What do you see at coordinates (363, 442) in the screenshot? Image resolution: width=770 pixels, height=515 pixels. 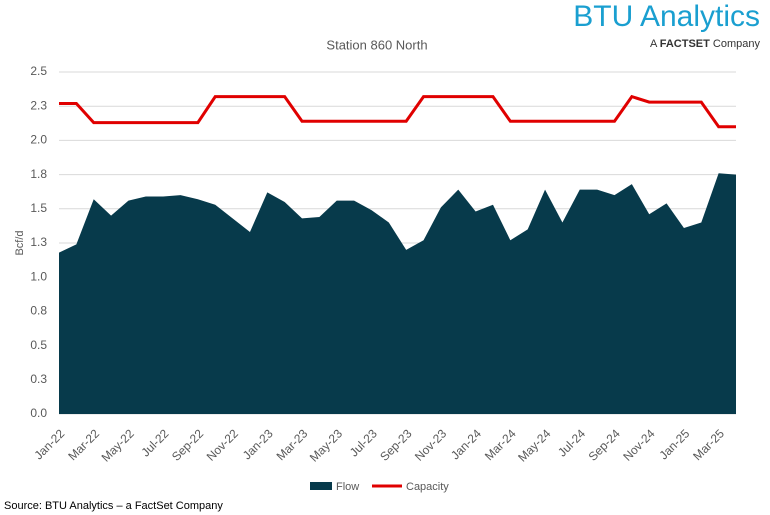 I see `x-tick-label: Jul-23` at bounding box center [363, 442].